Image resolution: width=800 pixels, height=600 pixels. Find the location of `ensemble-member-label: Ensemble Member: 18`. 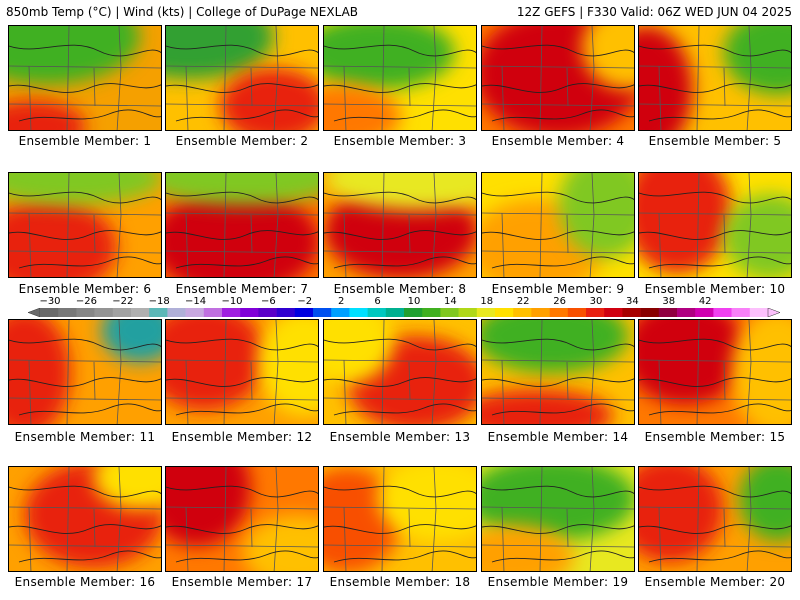

ensemble-member-label: Ensemble Member: 18 is located at coordinates (400, 582).